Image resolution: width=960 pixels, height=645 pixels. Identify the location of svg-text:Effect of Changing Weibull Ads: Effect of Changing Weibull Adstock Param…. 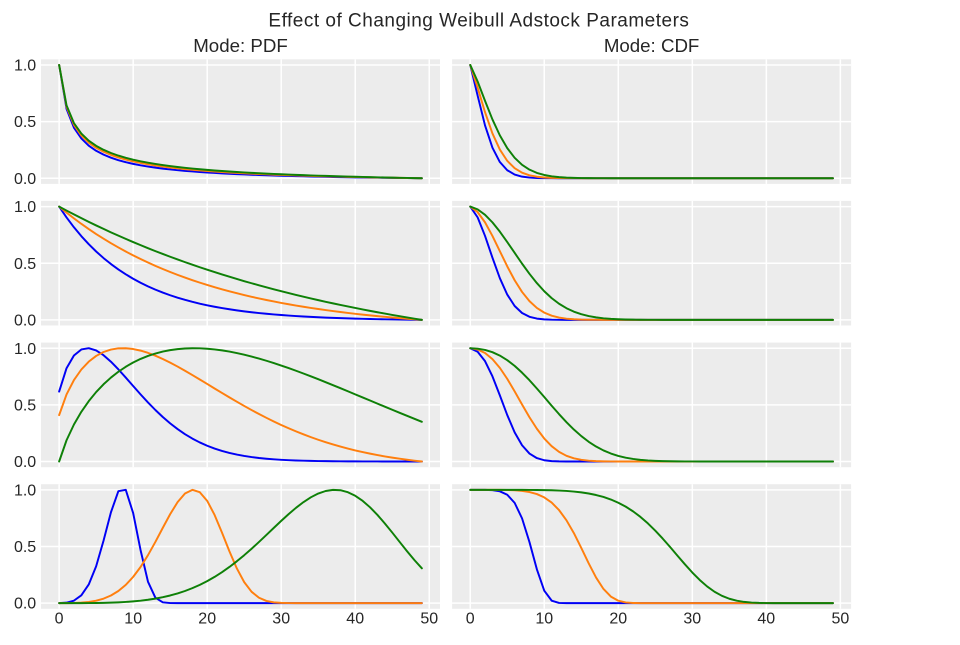
(478, 20).